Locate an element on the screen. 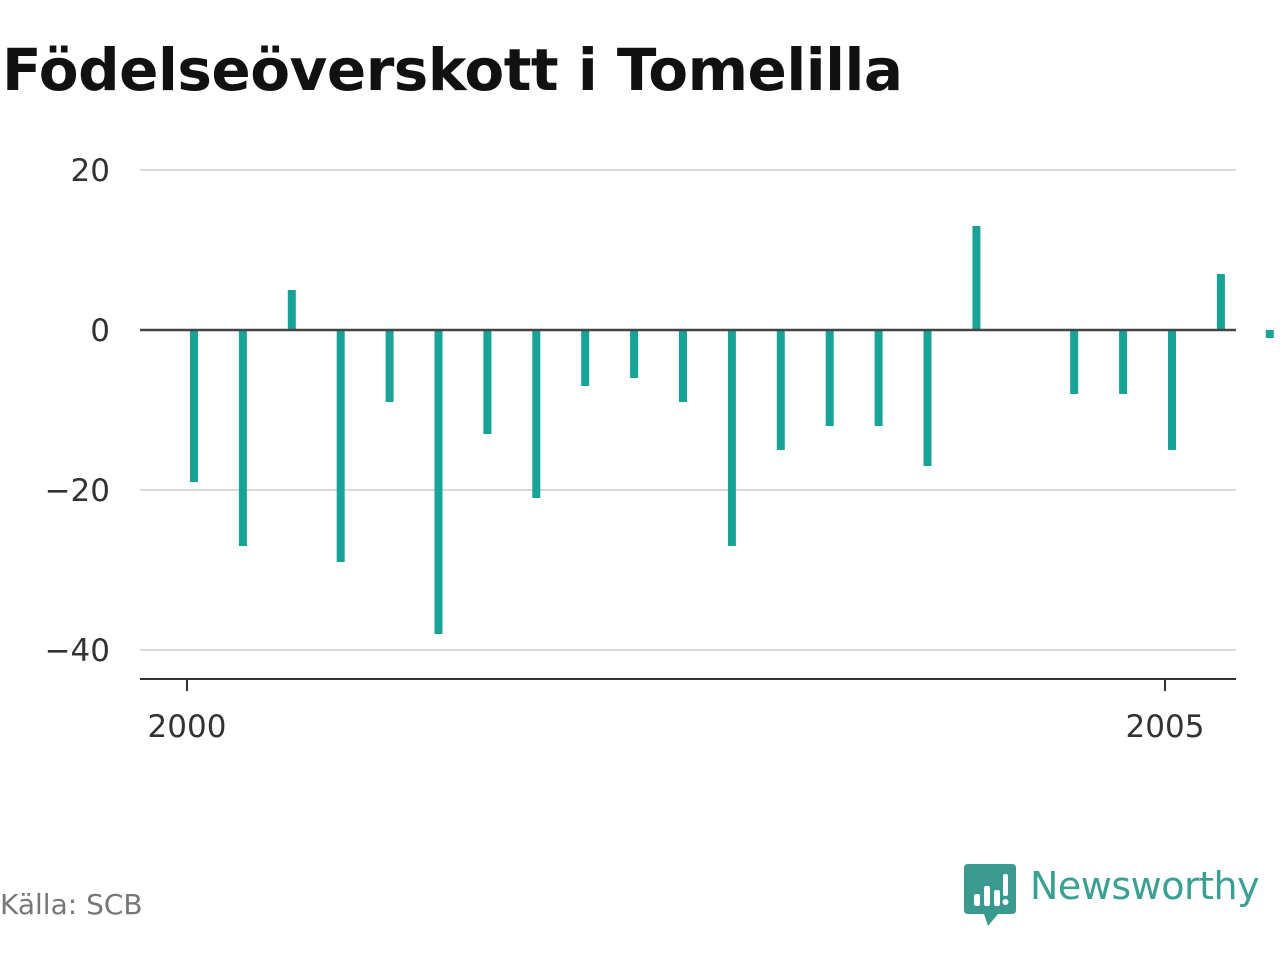 Image resolution: width=1280 pixels, height=960 pixels. y-tick-label: −40 is located at coordinates (77, 651).